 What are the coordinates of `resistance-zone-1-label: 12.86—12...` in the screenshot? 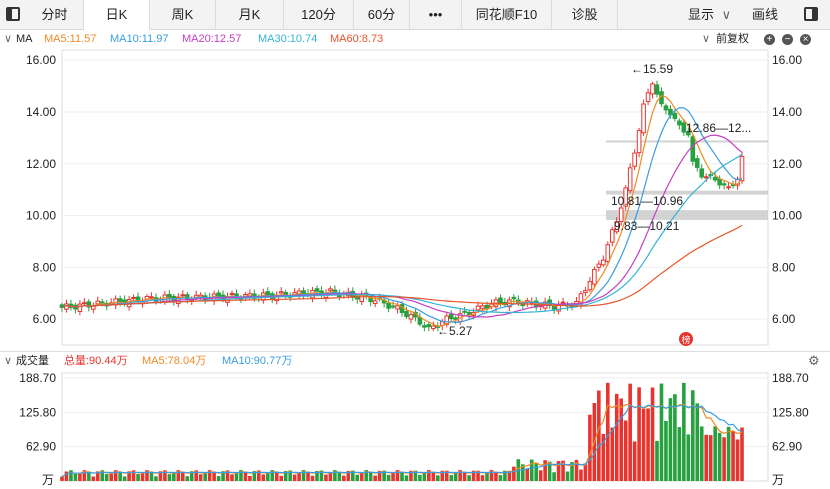 It's located at (718, 128).